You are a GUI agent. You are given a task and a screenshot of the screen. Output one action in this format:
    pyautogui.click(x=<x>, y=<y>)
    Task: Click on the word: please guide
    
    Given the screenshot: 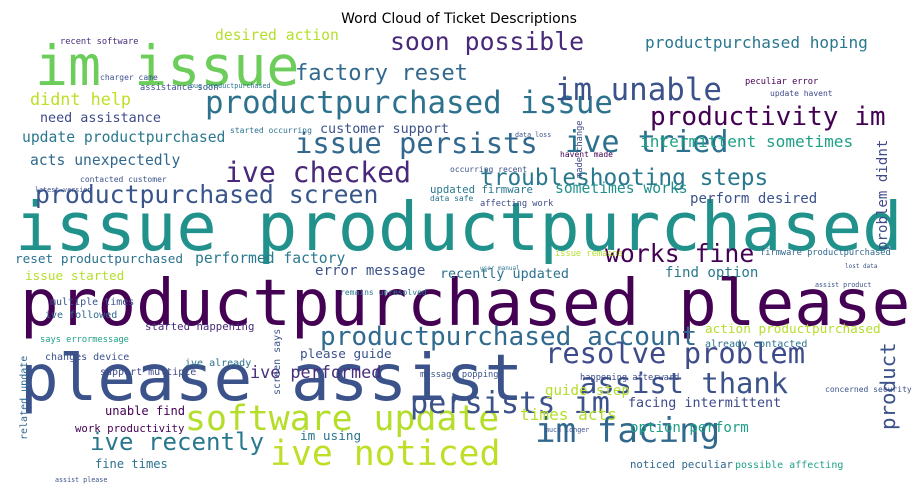 What is the action you would take?
    pyautogui.click(x=346, y=353)
    